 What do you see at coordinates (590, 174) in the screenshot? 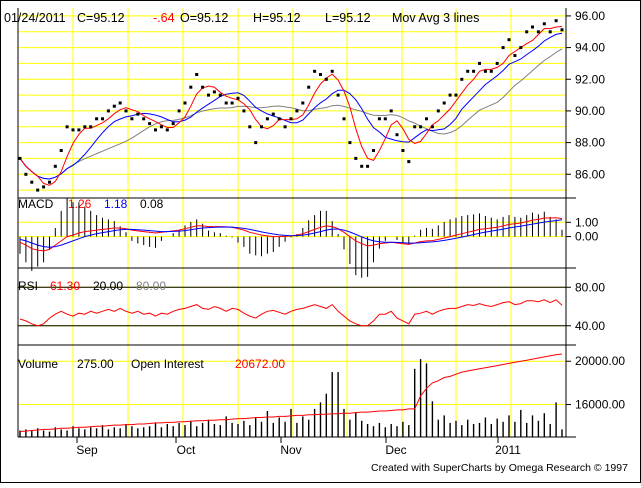
I see `tick-label-price-5: 86.00` at bounding box center [590, 174].